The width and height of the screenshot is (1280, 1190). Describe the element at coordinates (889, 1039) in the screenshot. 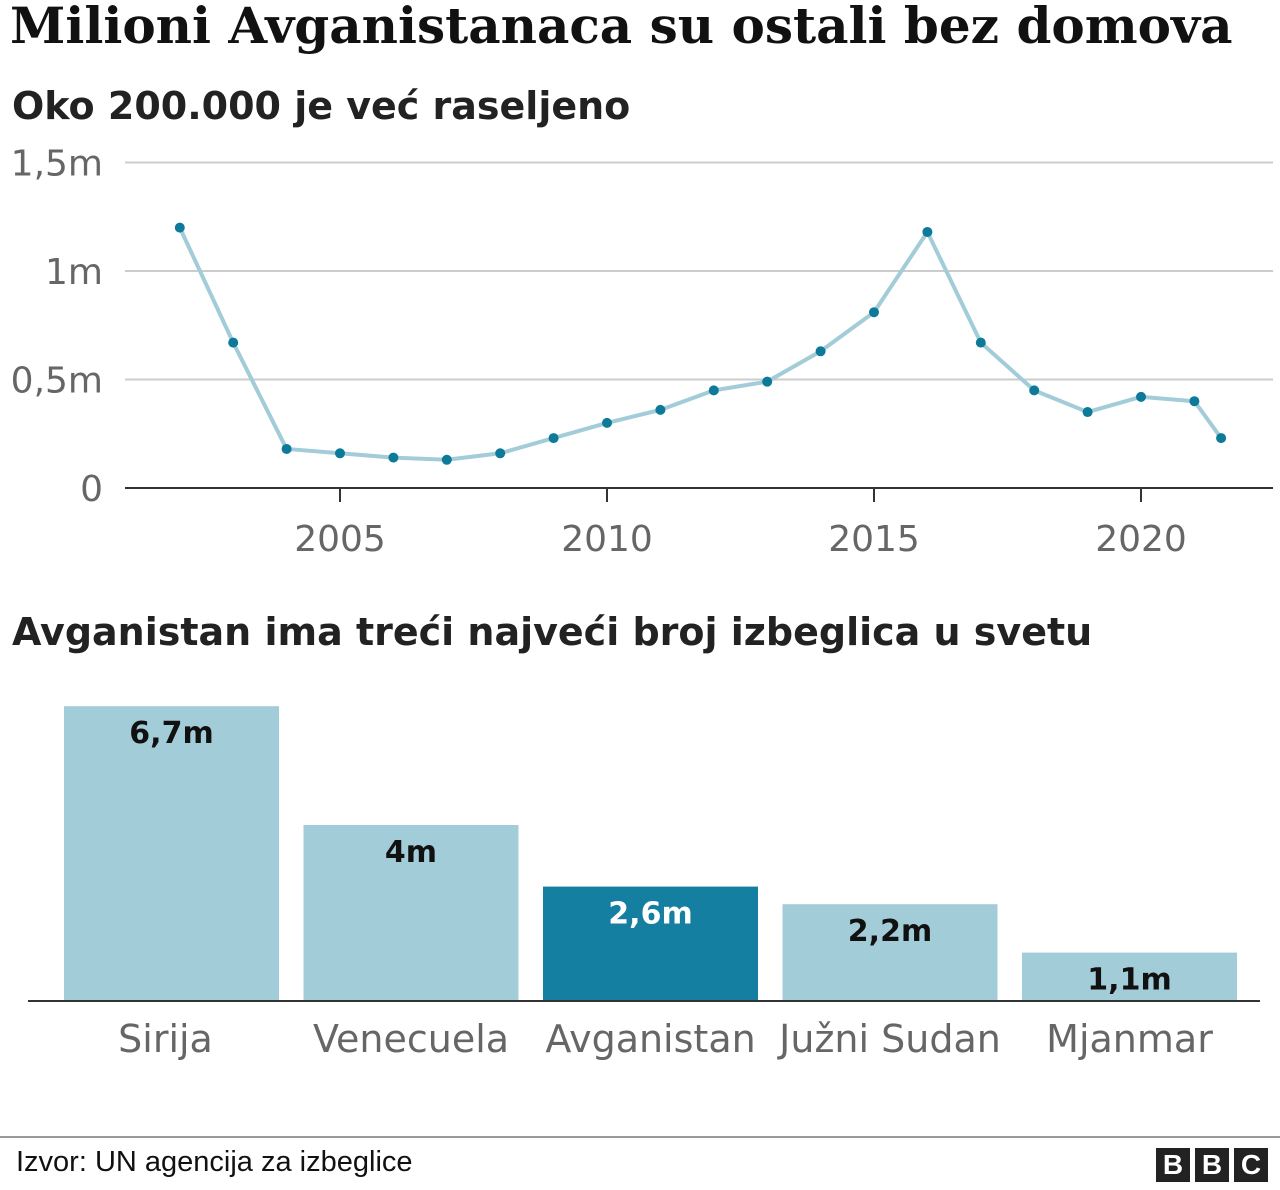

I see `category-label: Južni Sudan` at that location.